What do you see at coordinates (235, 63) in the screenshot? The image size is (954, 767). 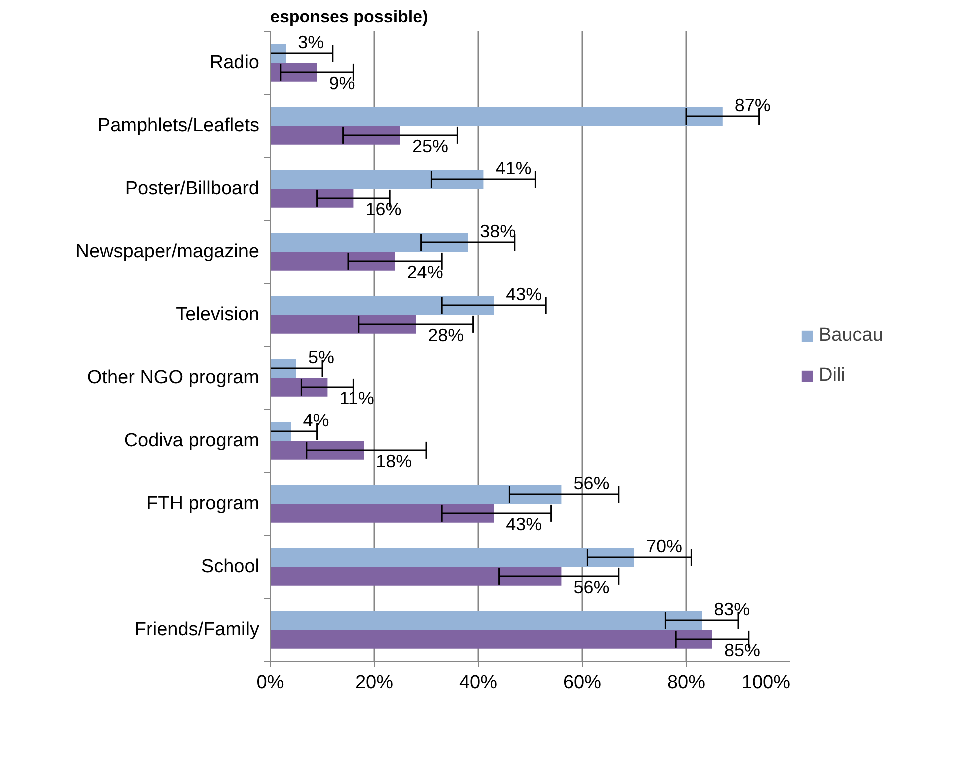 I see `y-tick-label: Radio` at bounding box center [235, 63].